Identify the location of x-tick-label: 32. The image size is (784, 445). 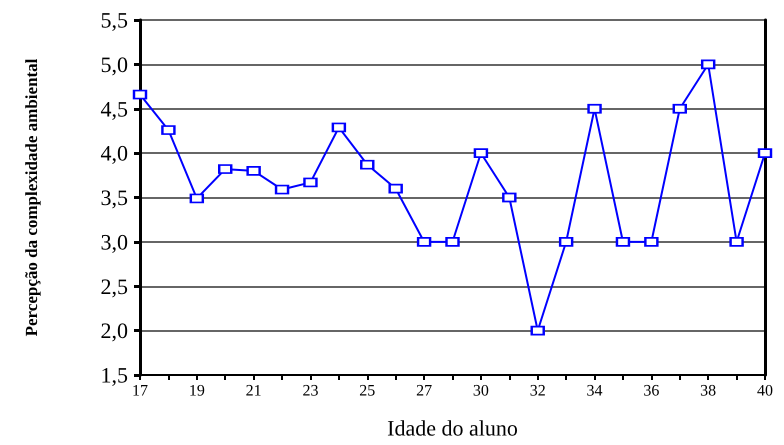
(538, 391).